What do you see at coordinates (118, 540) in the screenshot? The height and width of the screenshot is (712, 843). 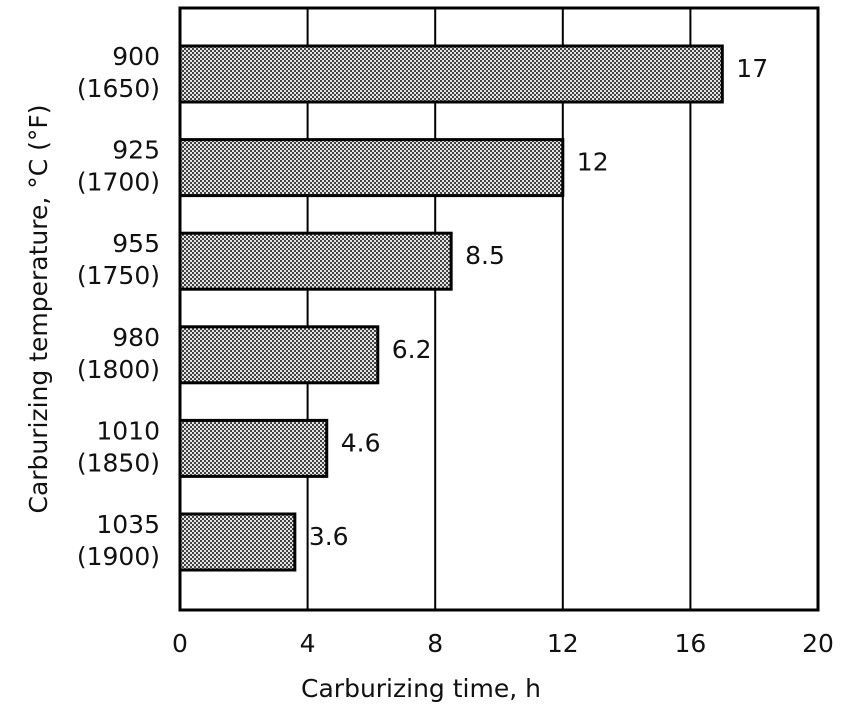 I see `y-tick-label: 1035 (1900)` at bounding box center [118, 540].